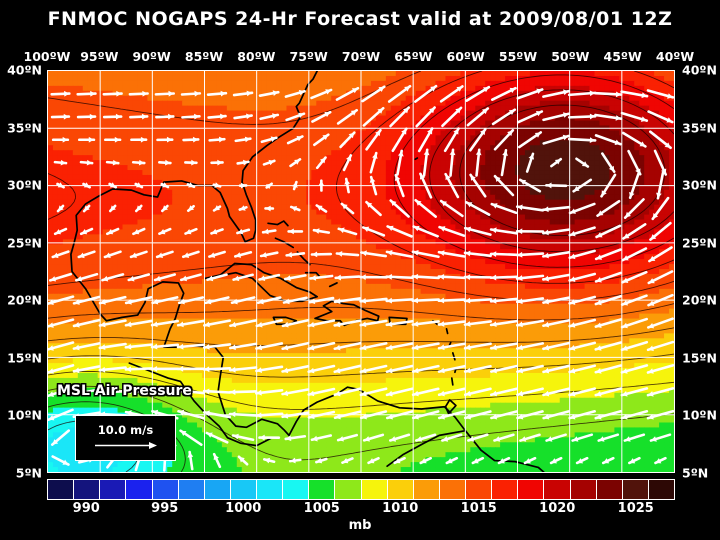 Image resolution: width=720 pixels, height=540 pixels. I want to click on lat-tick-label-left: 25ºN, so click(24, 243).